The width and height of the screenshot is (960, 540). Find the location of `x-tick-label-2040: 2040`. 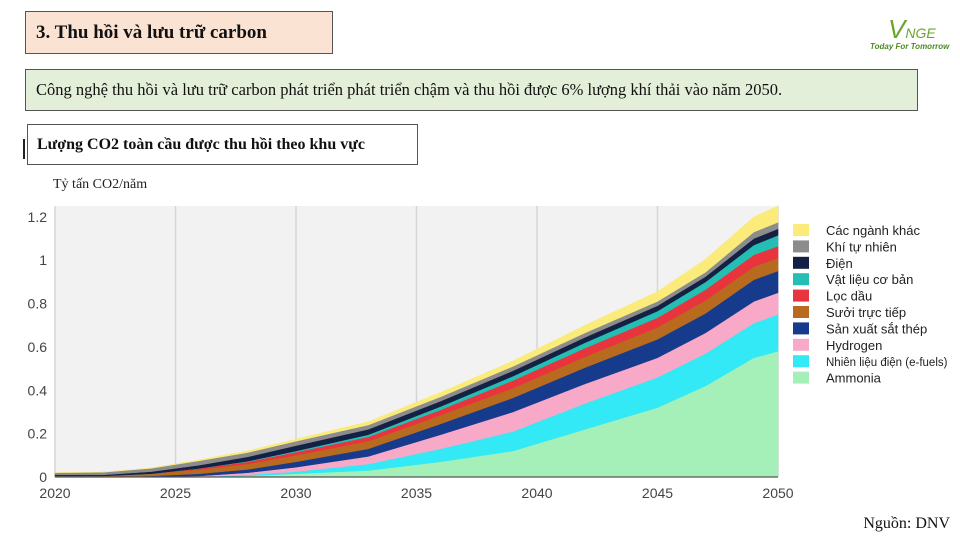

x-tick-label-2040: 2040 is located at coordinates (536, 493).